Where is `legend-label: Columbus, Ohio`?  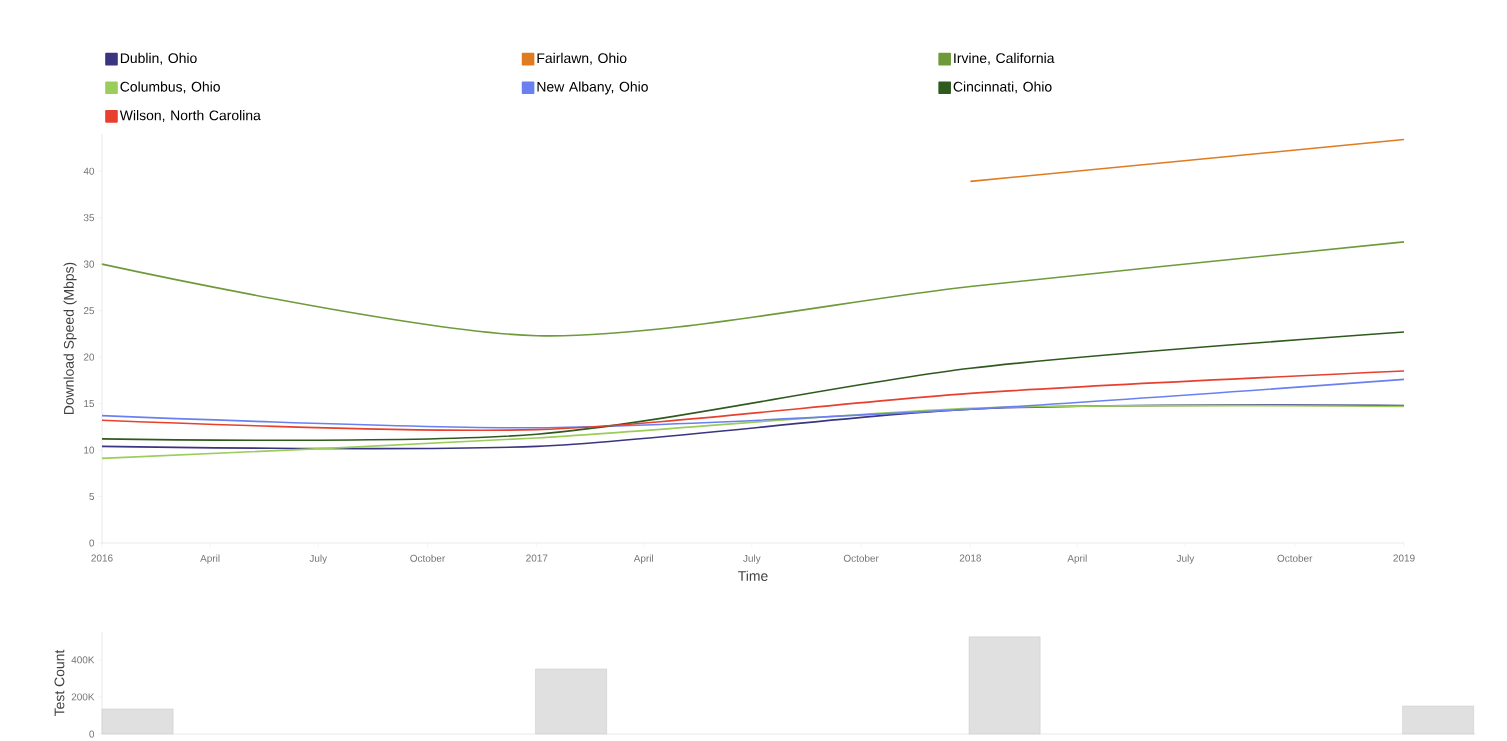
legend-label: Columbus, Ohio is located at coordinates (170, 87).